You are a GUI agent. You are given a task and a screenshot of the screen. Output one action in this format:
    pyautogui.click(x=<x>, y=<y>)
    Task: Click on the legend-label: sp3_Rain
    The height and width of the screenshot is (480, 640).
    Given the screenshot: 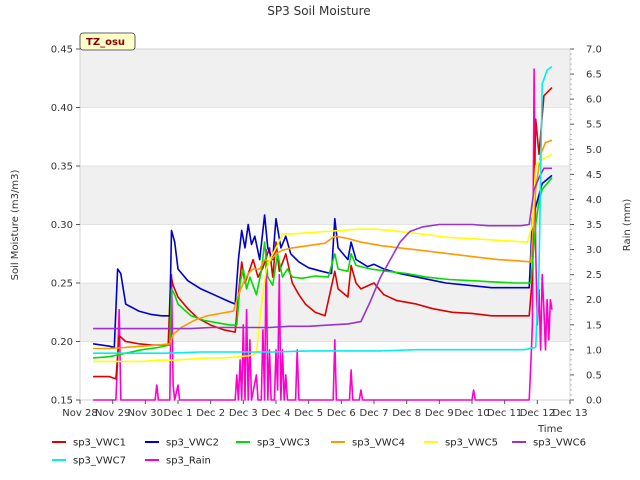 What is the action you would take?
    pyautogui.click(x=188, y=461)
    